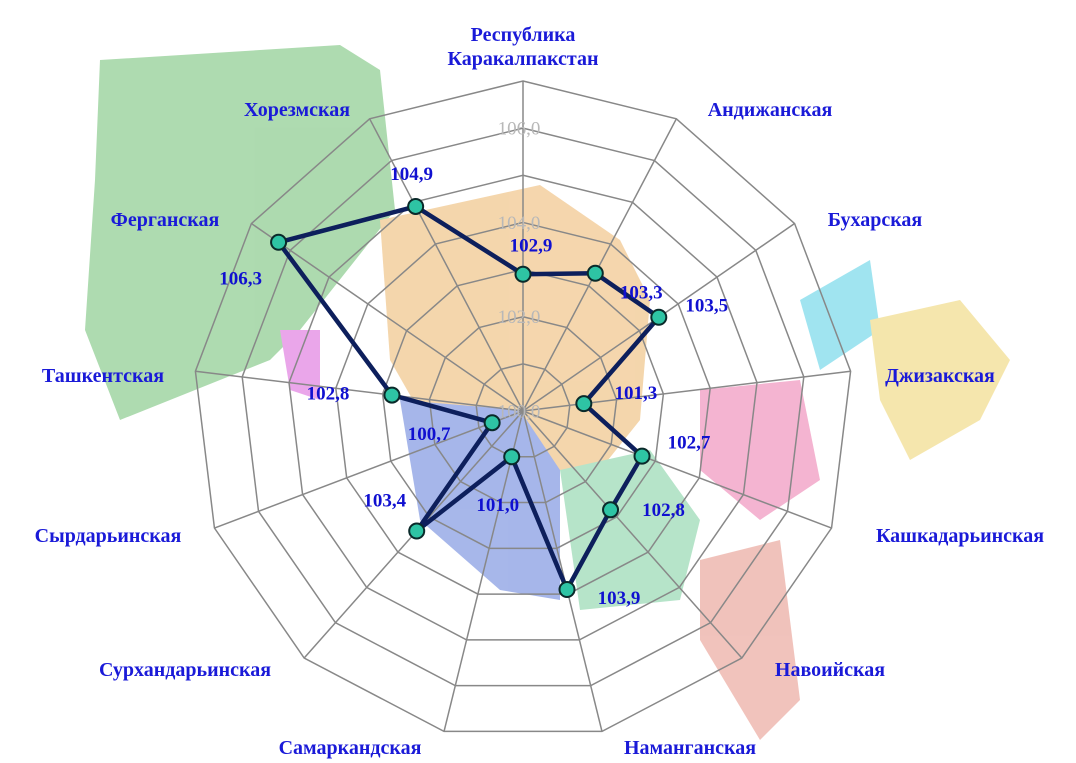  Describe the element at coordinates (185, 670) in the screenshot. I see `category-label: Сурхандарьинская` at that location.